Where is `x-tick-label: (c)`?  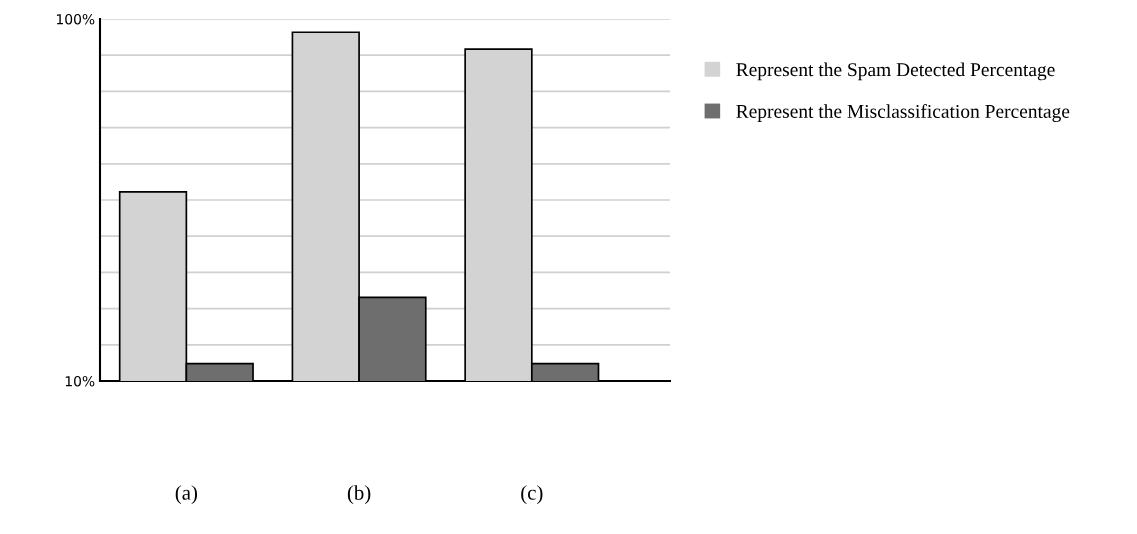
x-tick-label: (c) is located at coordinates (532, 495).